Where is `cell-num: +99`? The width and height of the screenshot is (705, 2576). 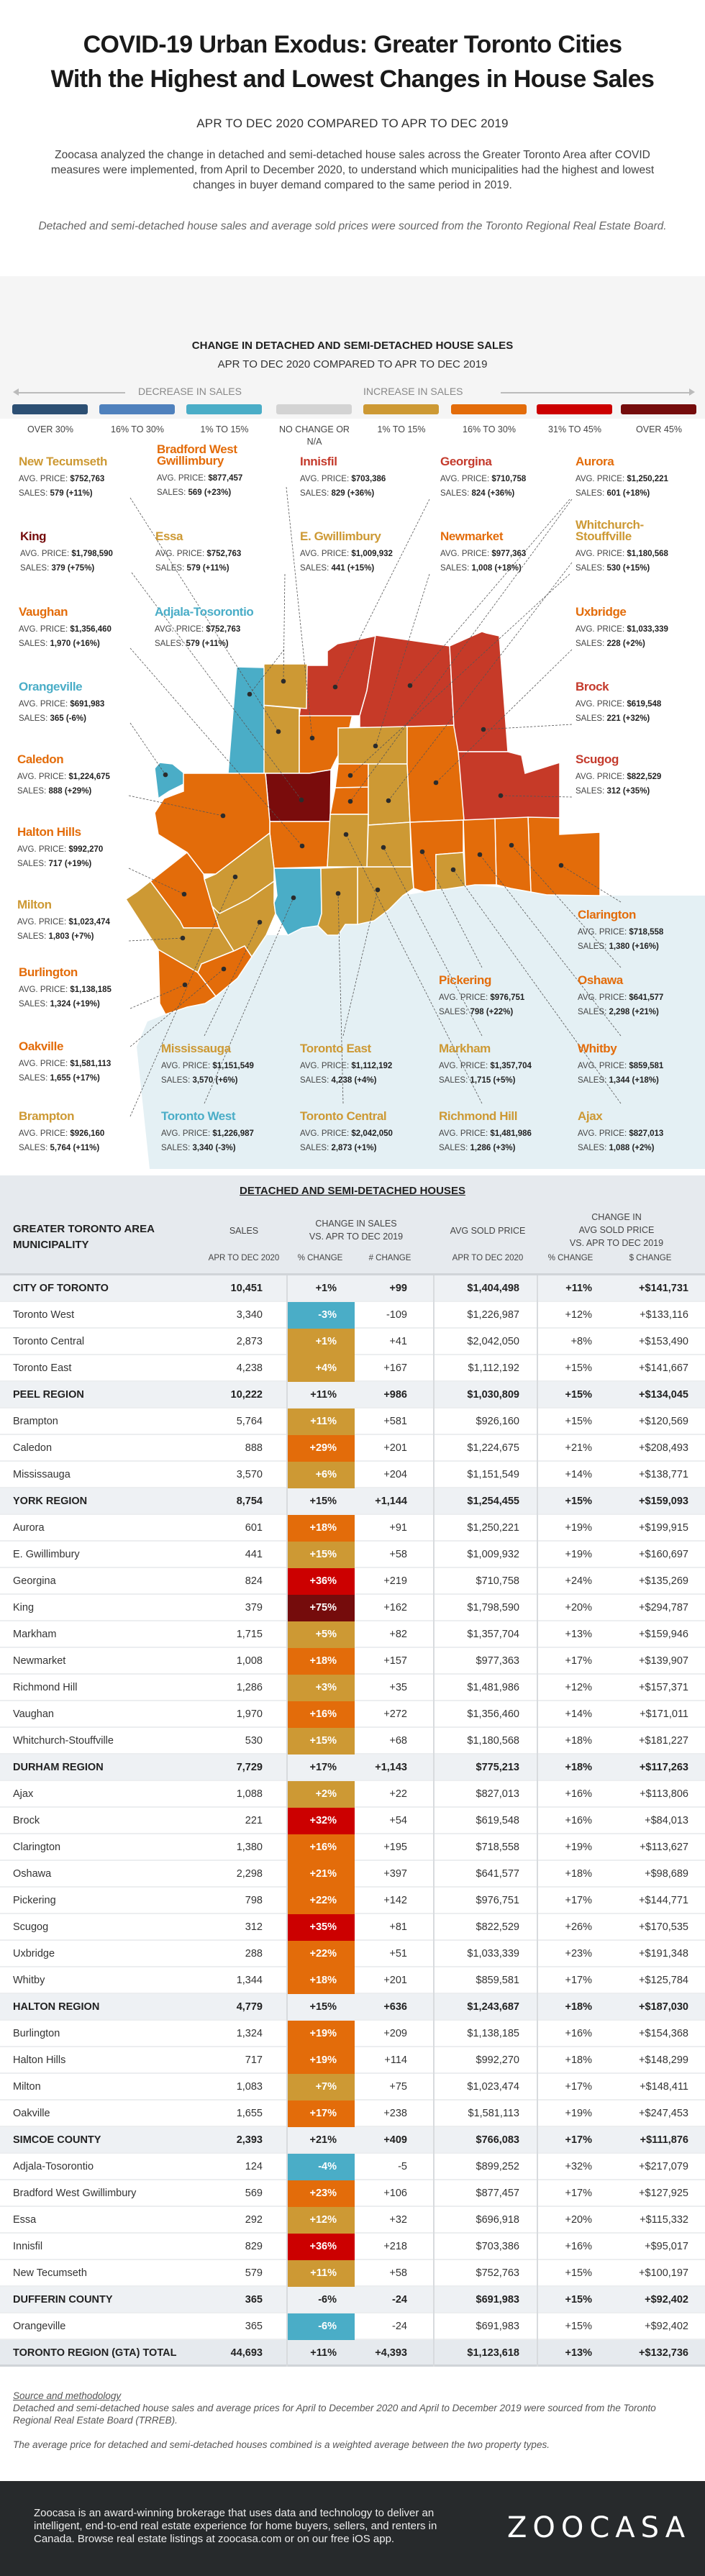
cell-num: +99 is located at coordinates (398, 1288).